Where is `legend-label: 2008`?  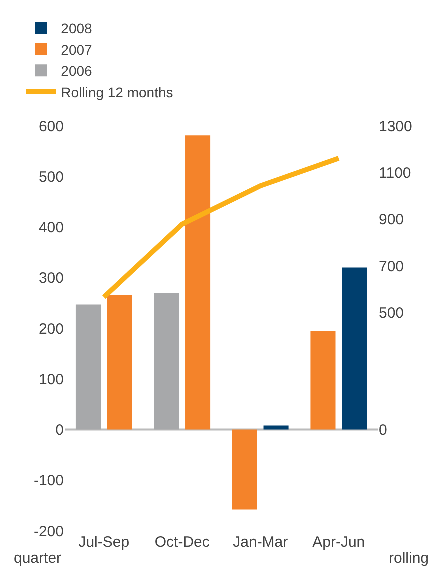 legend-label: 2008 is located at coordinates (77, 28).